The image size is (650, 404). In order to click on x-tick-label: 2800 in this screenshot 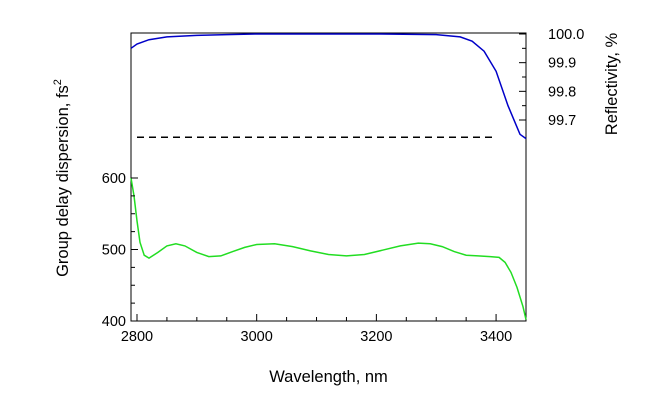, I will do `click(137, 337)`.